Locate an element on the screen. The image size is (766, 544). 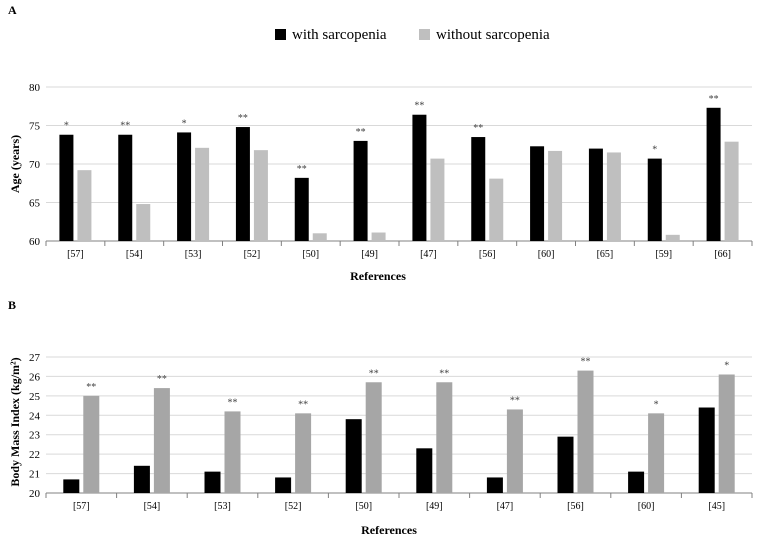
panel-a-ylabel: Age (years) is located at coordinates (15, 164).